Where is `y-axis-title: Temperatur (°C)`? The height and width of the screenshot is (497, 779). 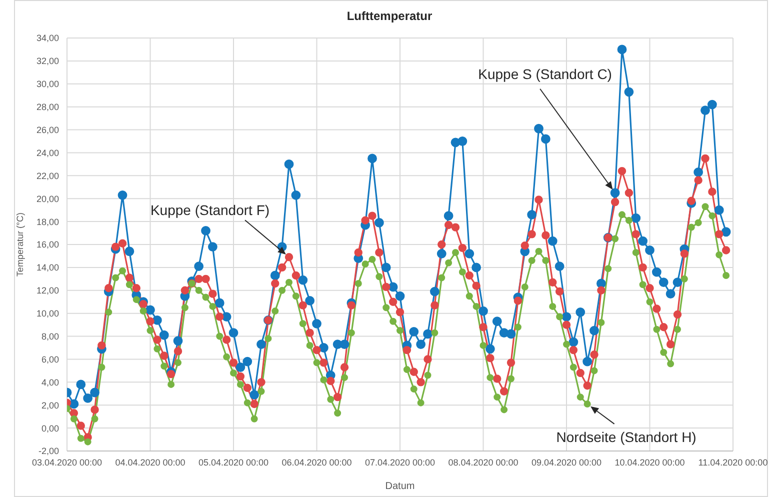 y-axis-title: Temperatur (°C) is located at coordinates (20, 244).